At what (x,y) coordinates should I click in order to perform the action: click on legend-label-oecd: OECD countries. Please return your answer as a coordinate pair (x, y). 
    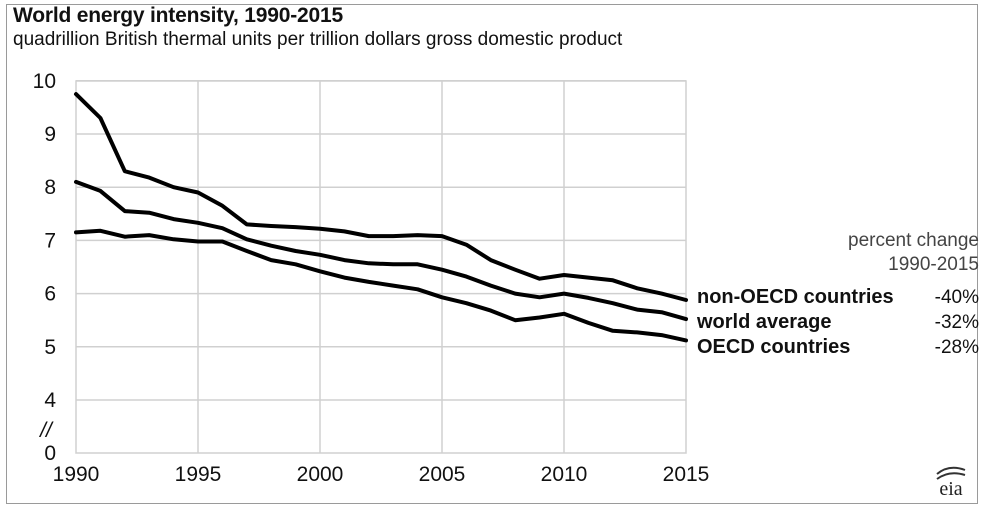
    Looking at the image, I should click on (773, 347).